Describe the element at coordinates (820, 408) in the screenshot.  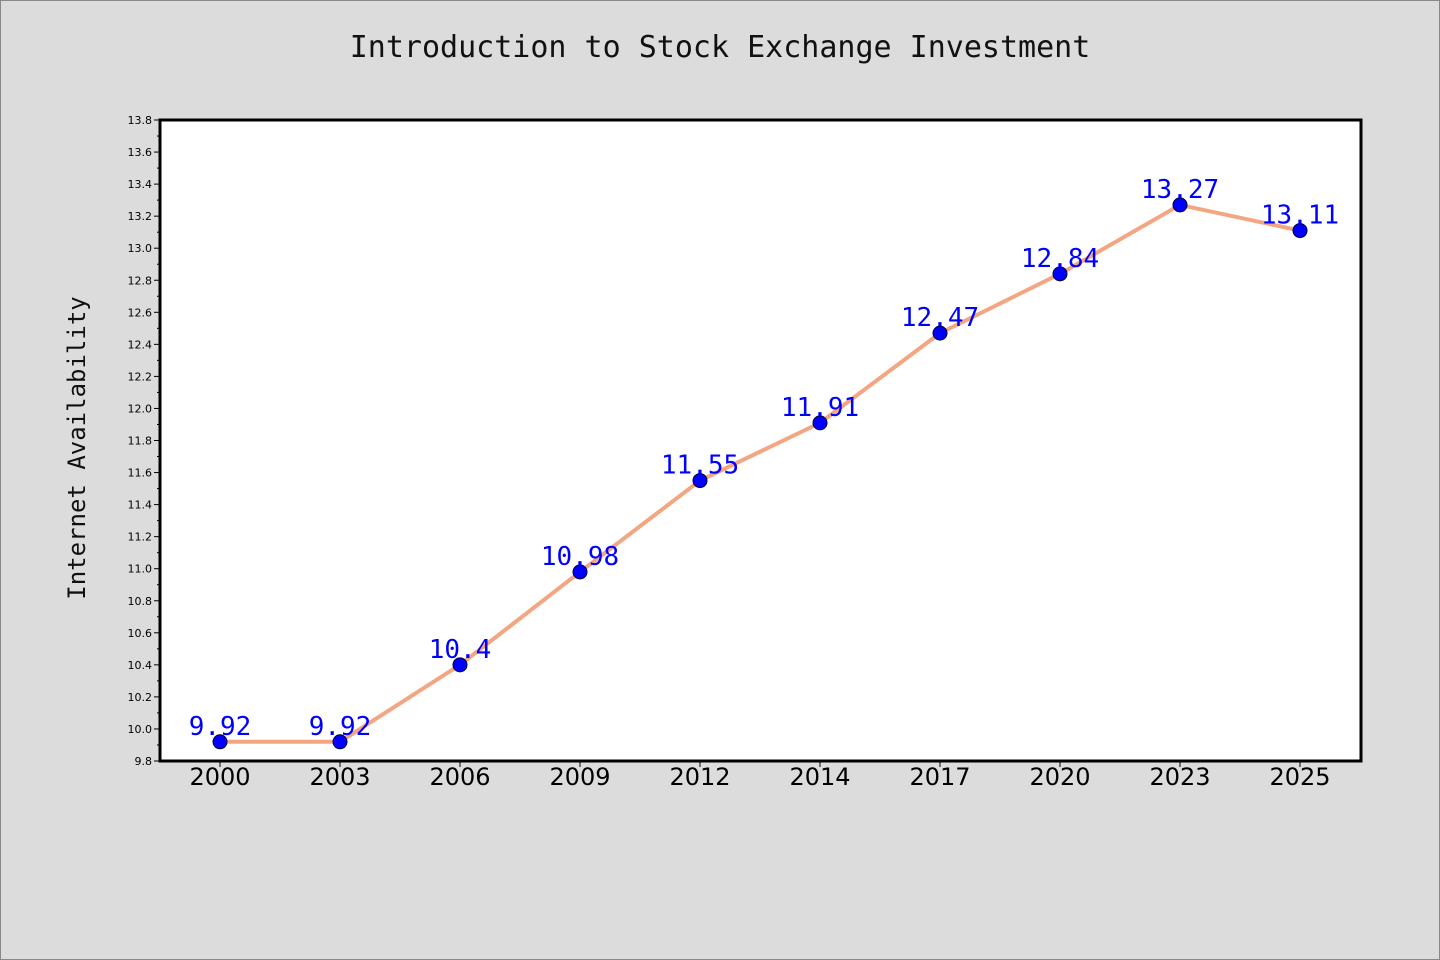
I see `data-label: 11.91` at that location.